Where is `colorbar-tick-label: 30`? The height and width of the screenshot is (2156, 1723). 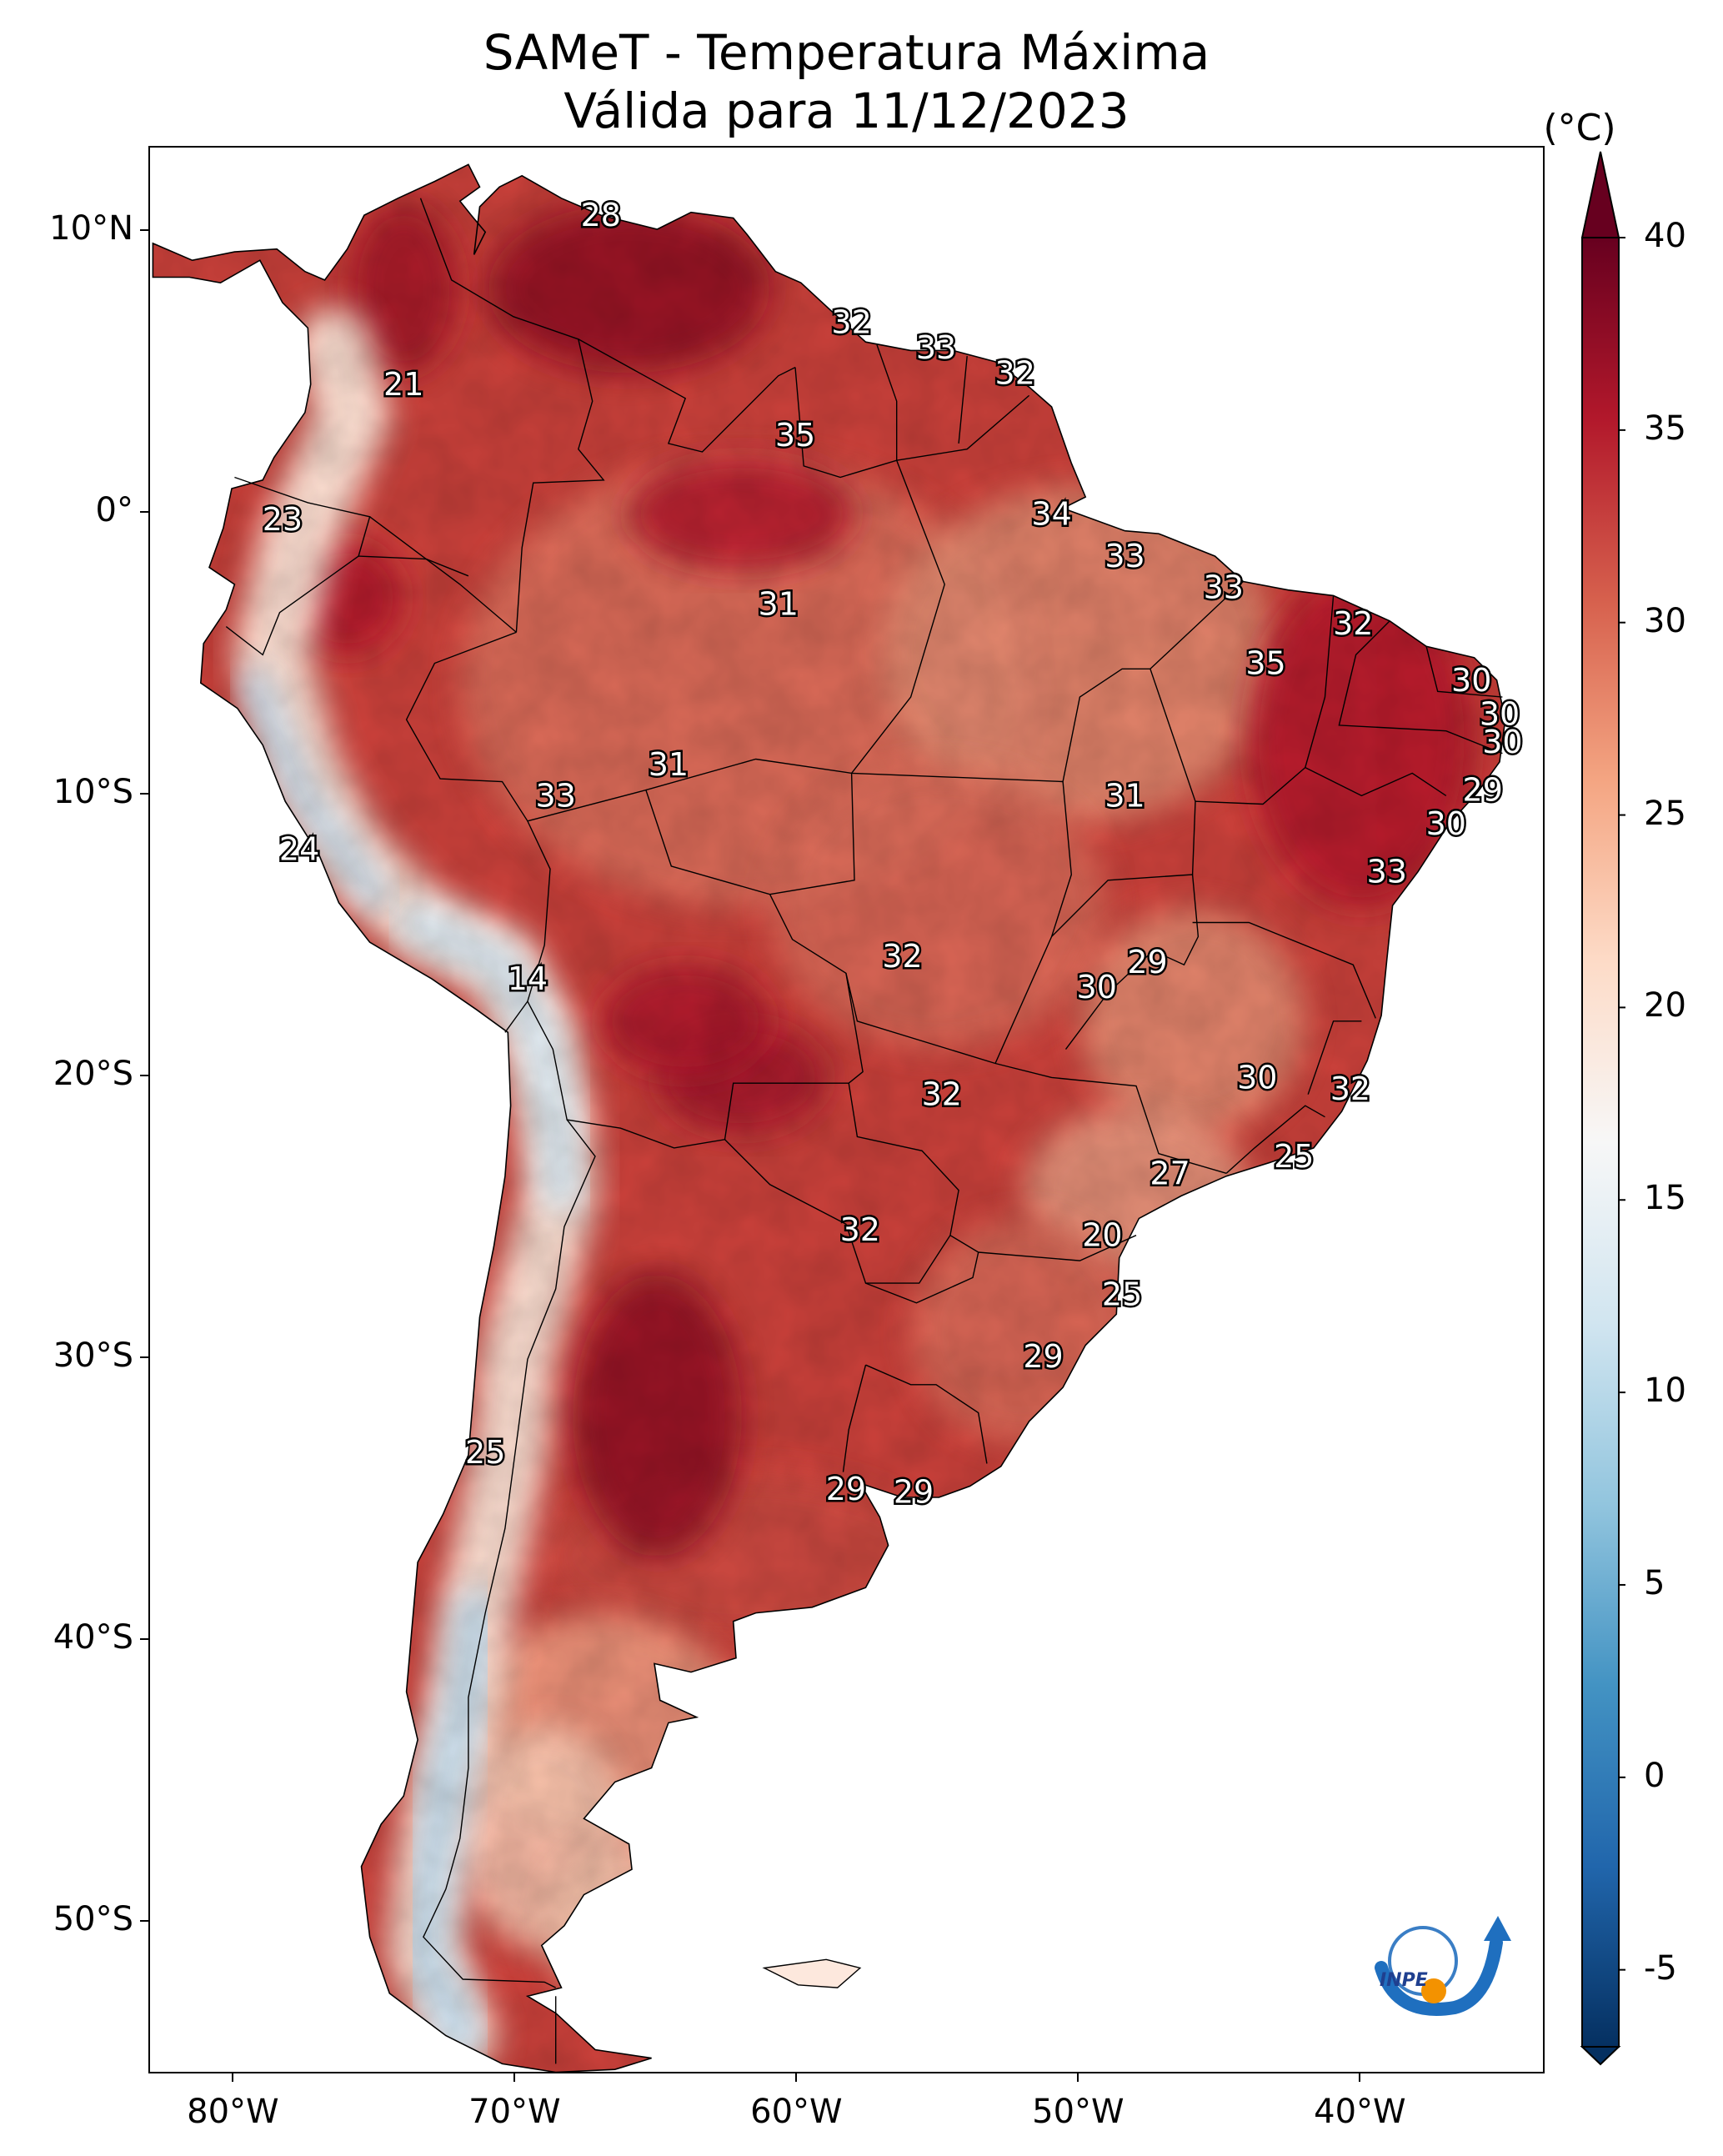 colorbar-tick-label: 30 is located at coordinates (1665, 620).